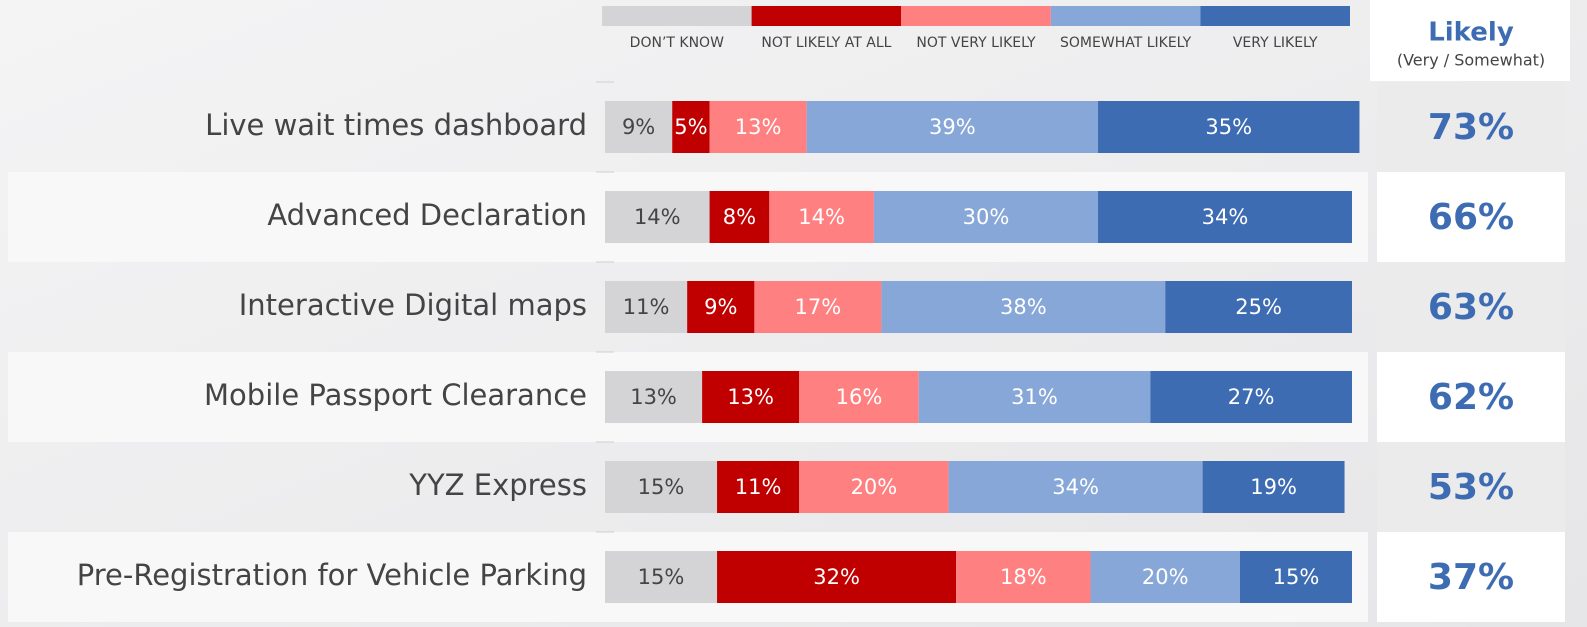  What do you see at coordinates (1471, 33) in the screenshot?
I see `likely-title: Likely` at bounding box center [1471, 33].